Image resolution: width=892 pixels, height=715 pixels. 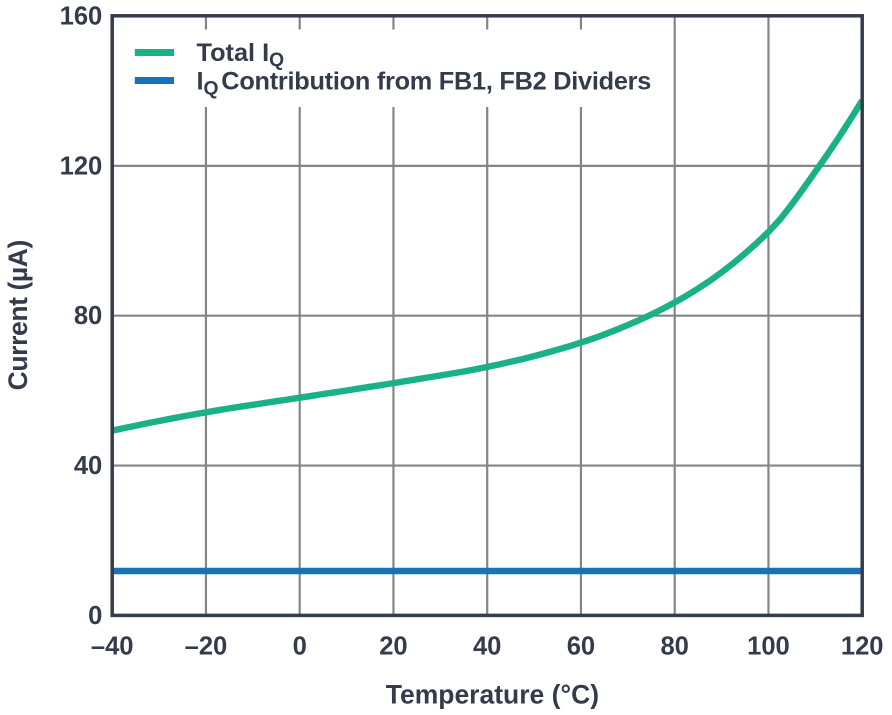 What do you see at coordinates (768, 647) in the screenshot?
I see `svg-text: 100` at bounding box center [768, 647].